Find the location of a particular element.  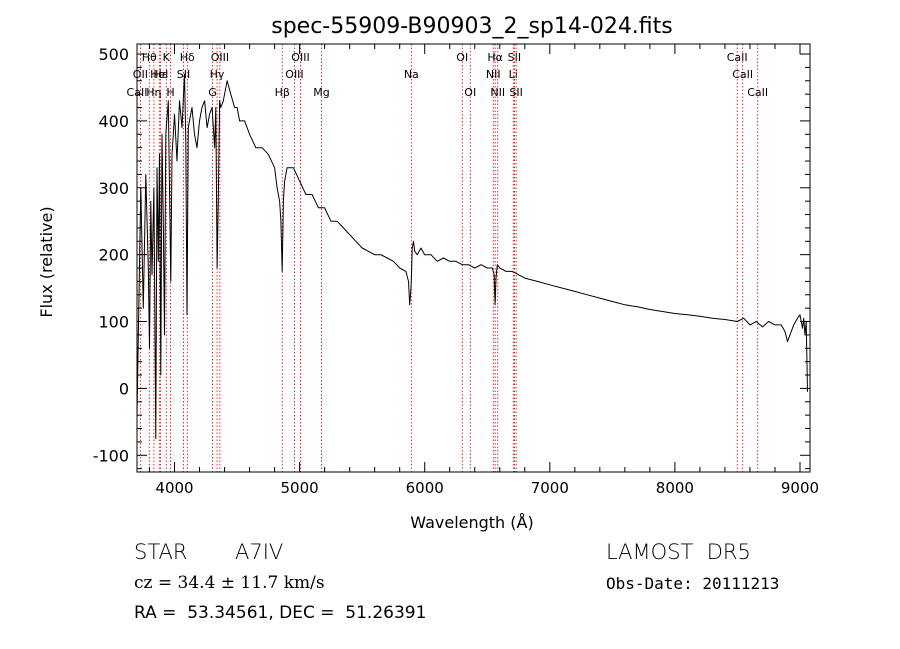

spectral-line-label: HeI is located at coordinates (159, 74).